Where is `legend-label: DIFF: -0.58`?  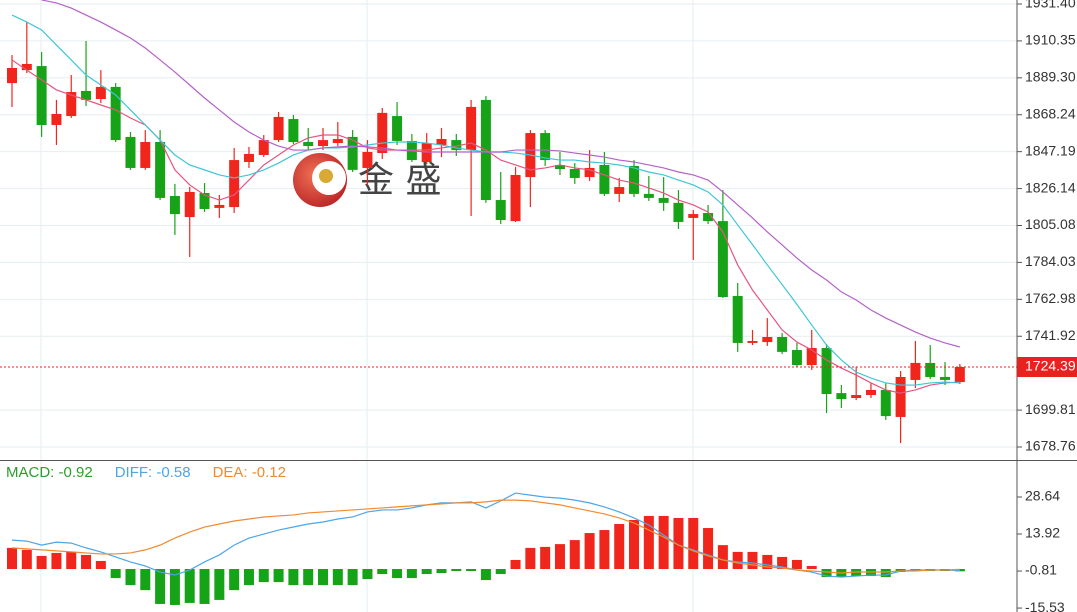 legend-label: DIFF: -0.58 is located at coordinates (153, 472).